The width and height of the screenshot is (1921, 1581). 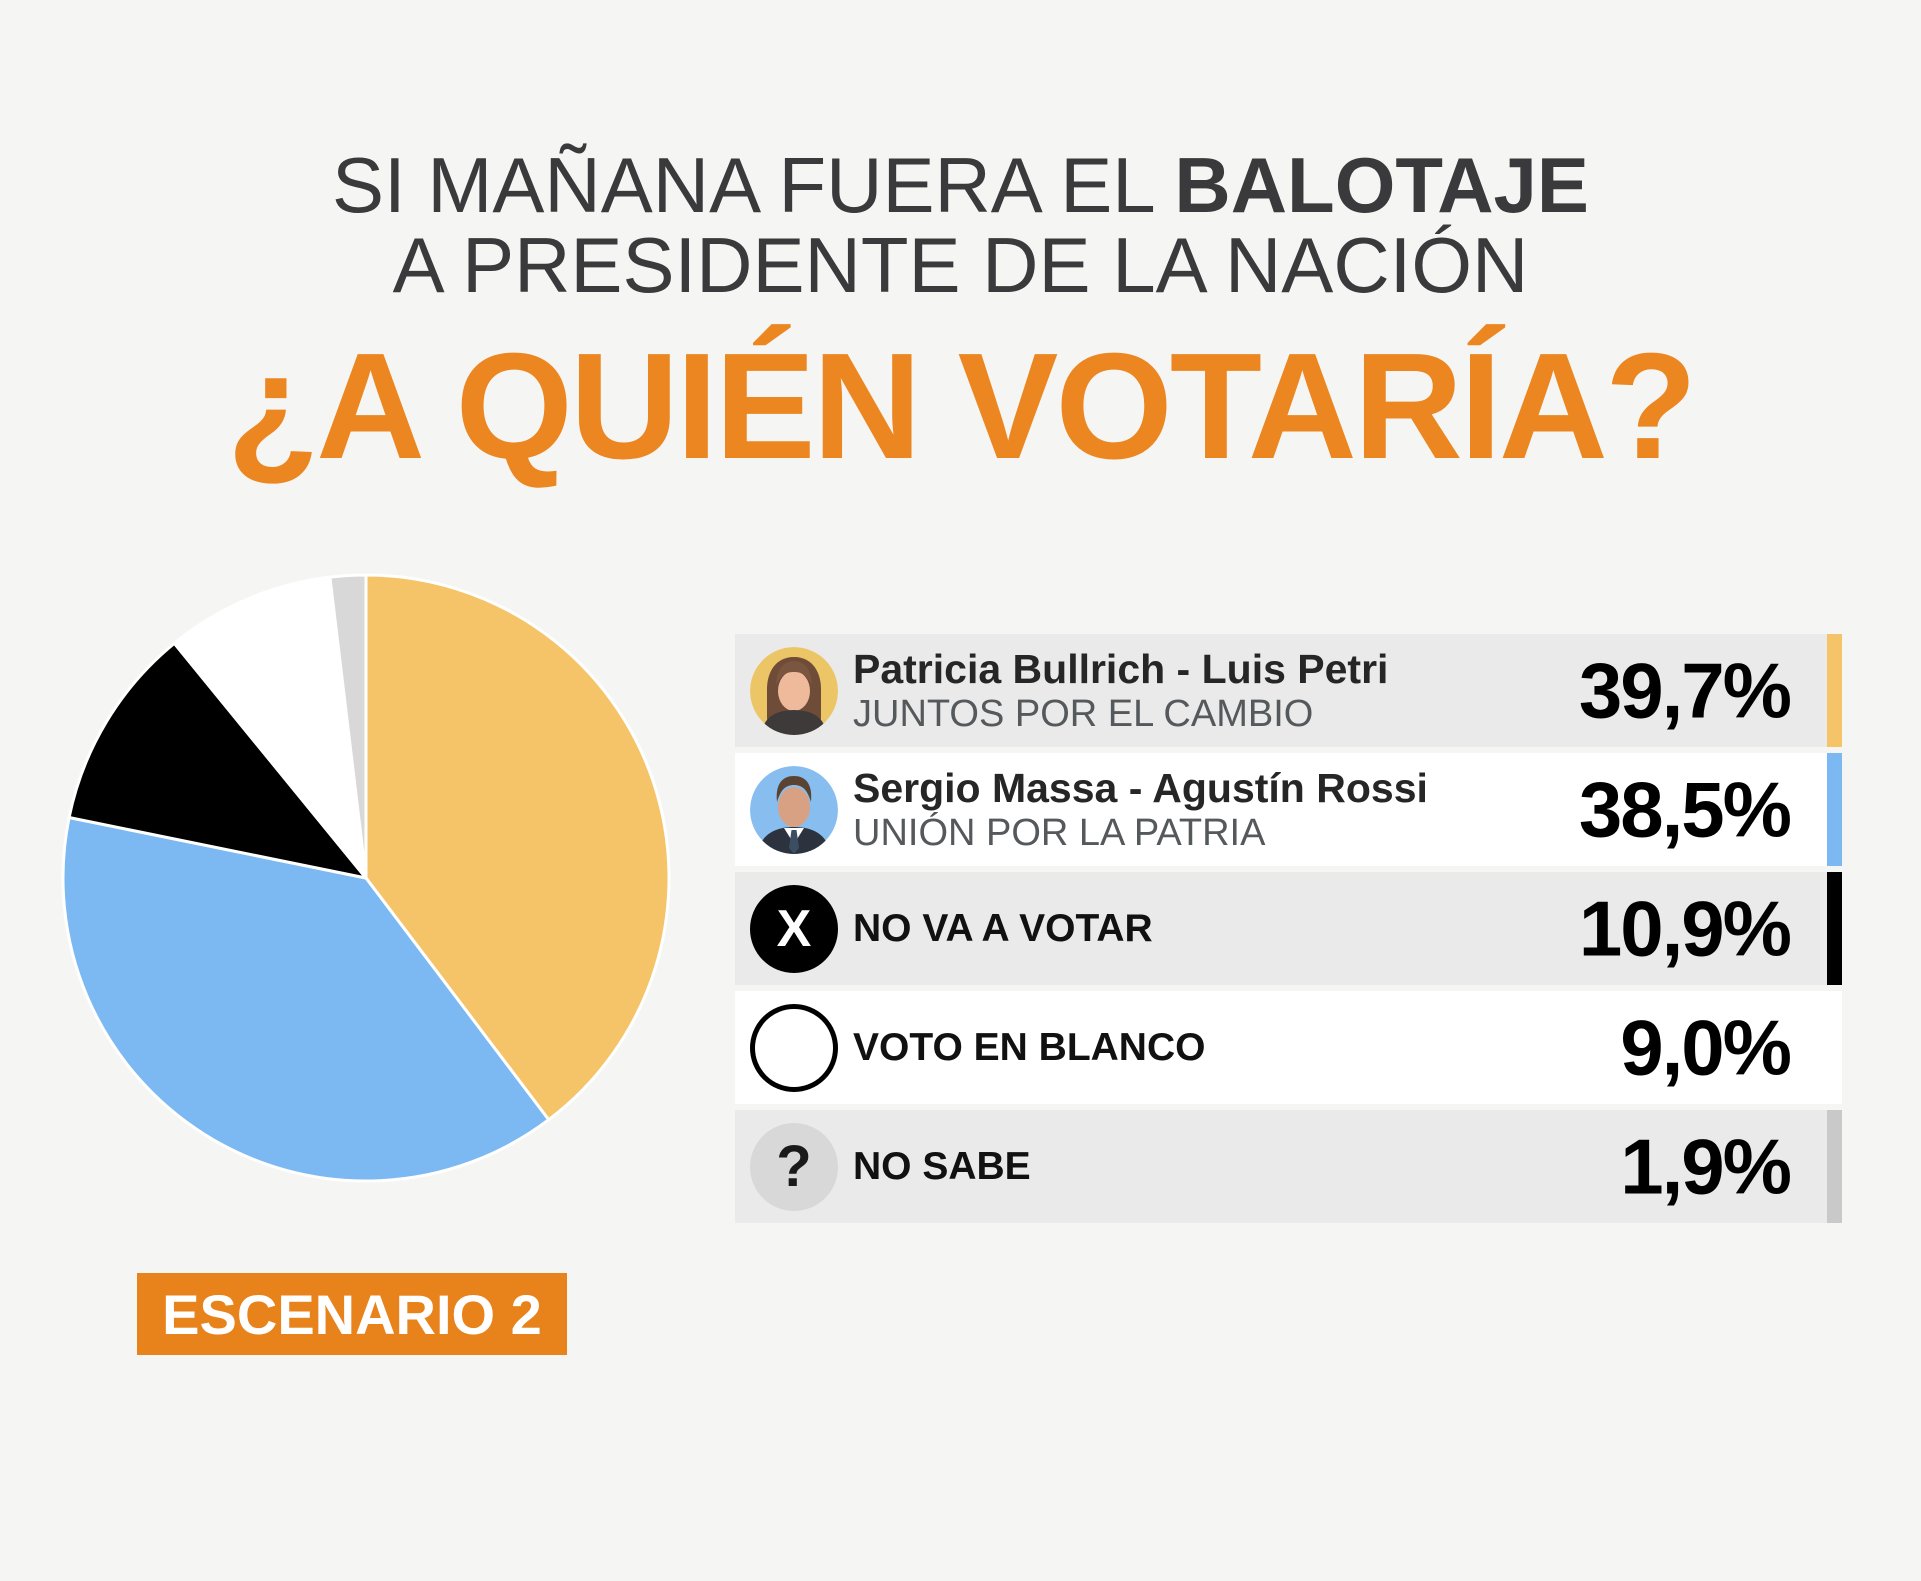 I want to click on option-info: NO SABE, so click(x=942, y=1167).